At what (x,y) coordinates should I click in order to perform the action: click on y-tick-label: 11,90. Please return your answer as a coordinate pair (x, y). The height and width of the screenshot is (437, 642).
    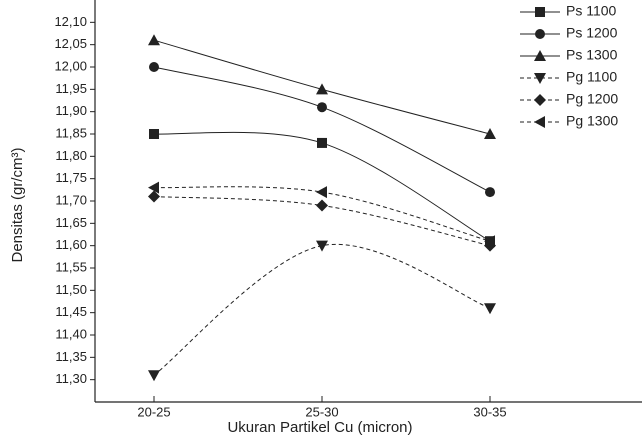
    Looking at the image, I should click on (71, 110).